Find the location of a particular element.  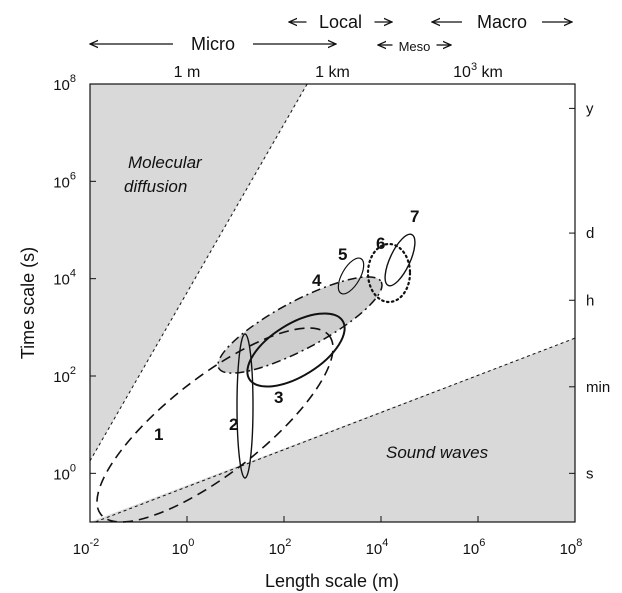

x-tick-label-2: 10² is located at coordinates (280, 547).